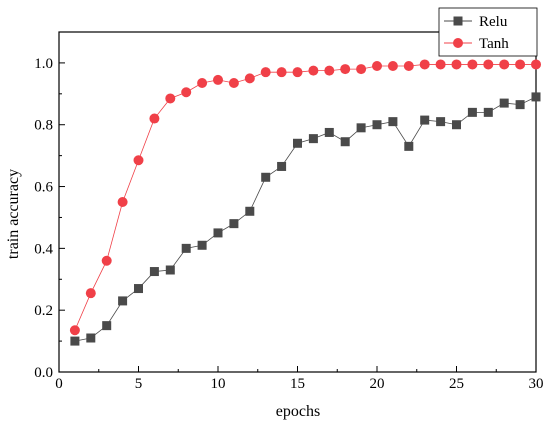  What do you see at coordinates (139, 384) in the screenshot?
I see `x-tick-label: 5` at bounding box center [139, 384].